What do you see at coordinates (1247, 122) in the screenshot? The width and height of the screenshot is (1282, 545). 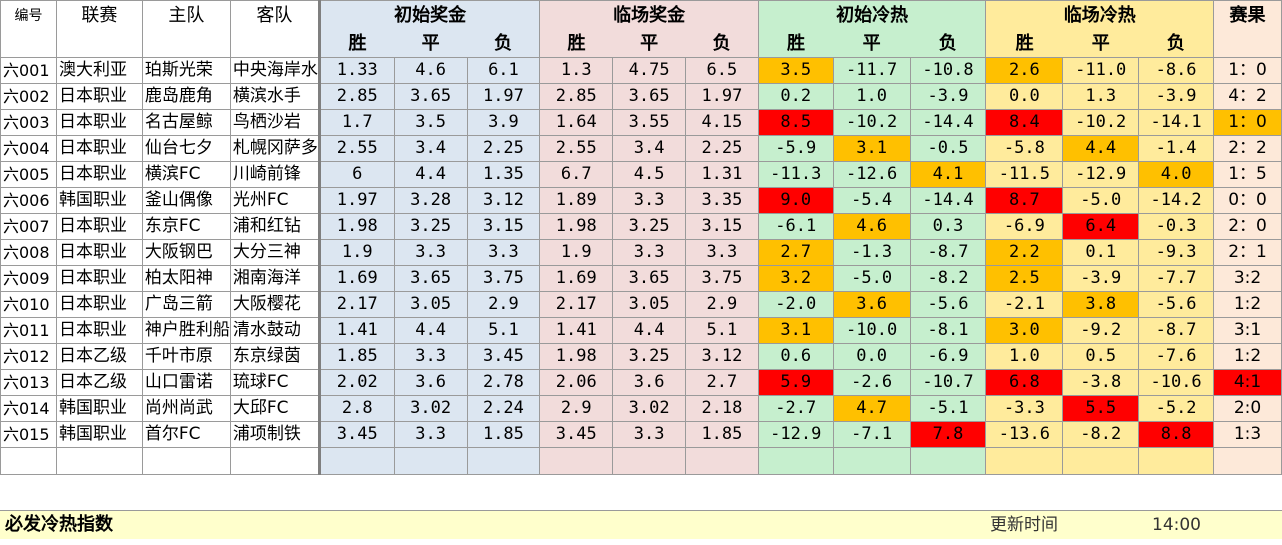 I see `result-cell: 1：0` at bounding box center [1247, 122].